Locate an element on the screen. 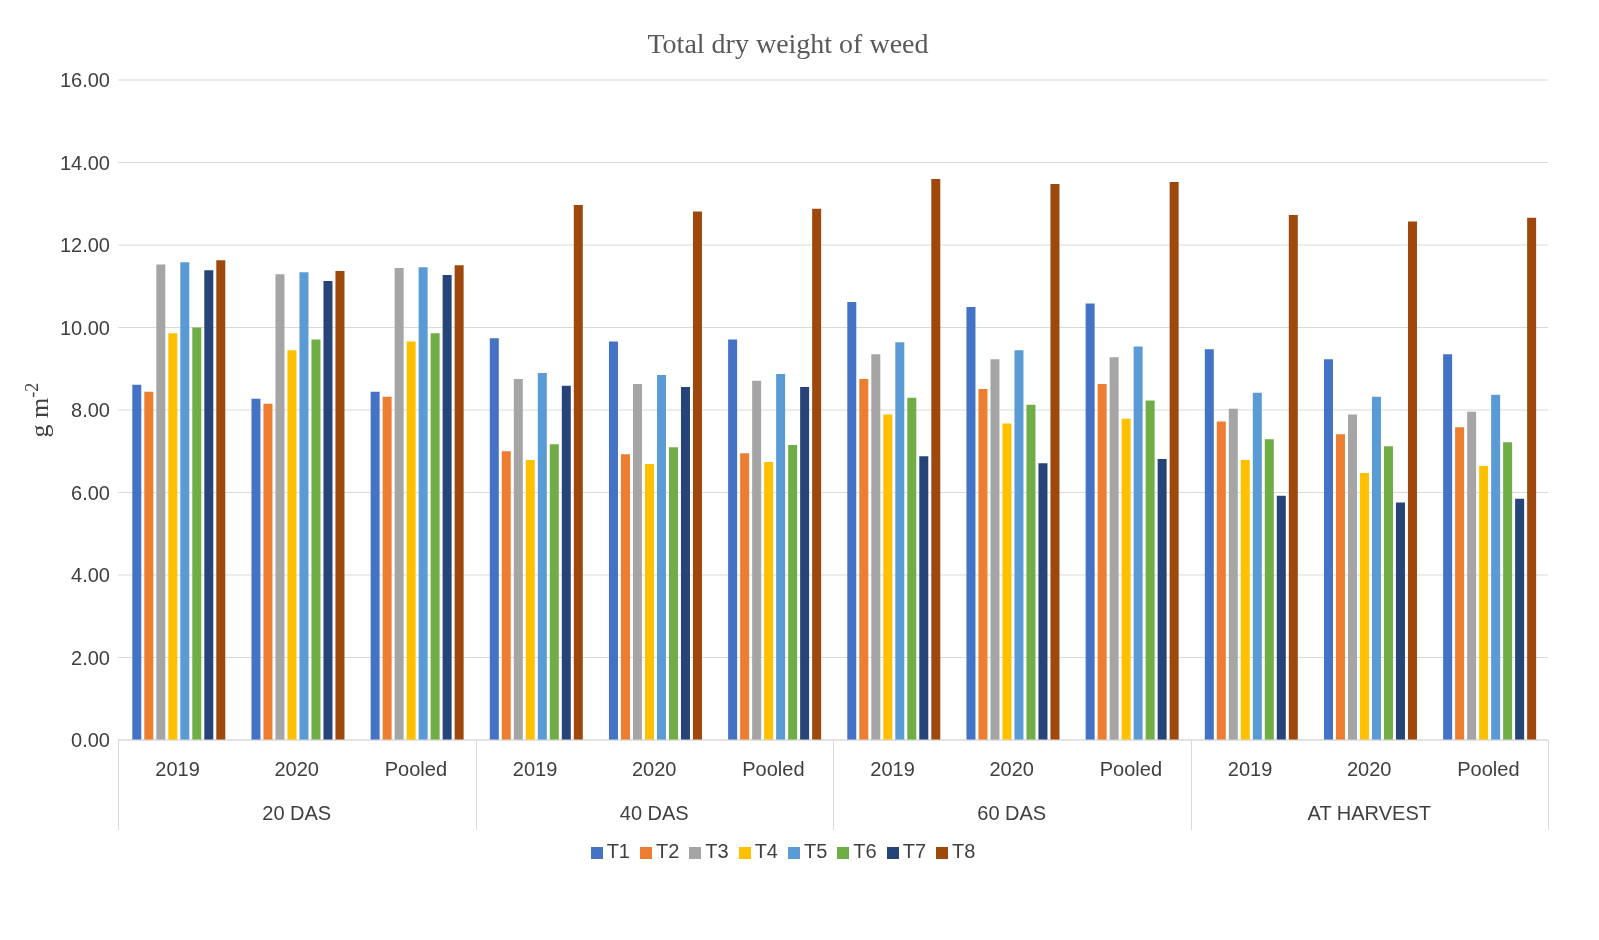 This screenshot has height=940, width=1599. text: 60 DAS is located at coordinates (1012, 813).